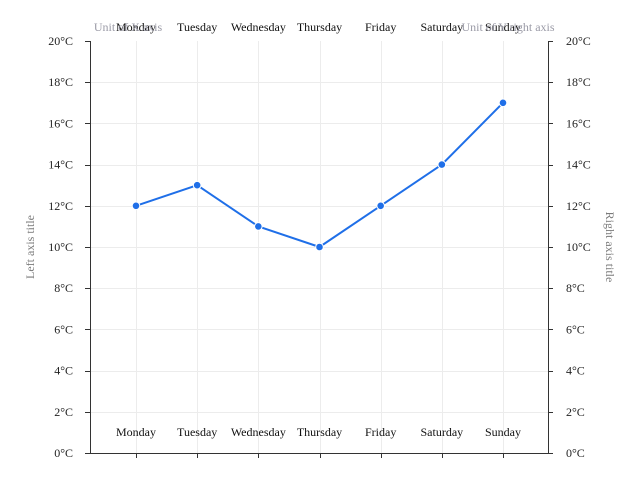 This screenshot has width=640, height=480. What do you see at coordinates (503, 27) in the screenshot?
I see `x-category-label-top: Sunday` at bounding box center [503, 27].